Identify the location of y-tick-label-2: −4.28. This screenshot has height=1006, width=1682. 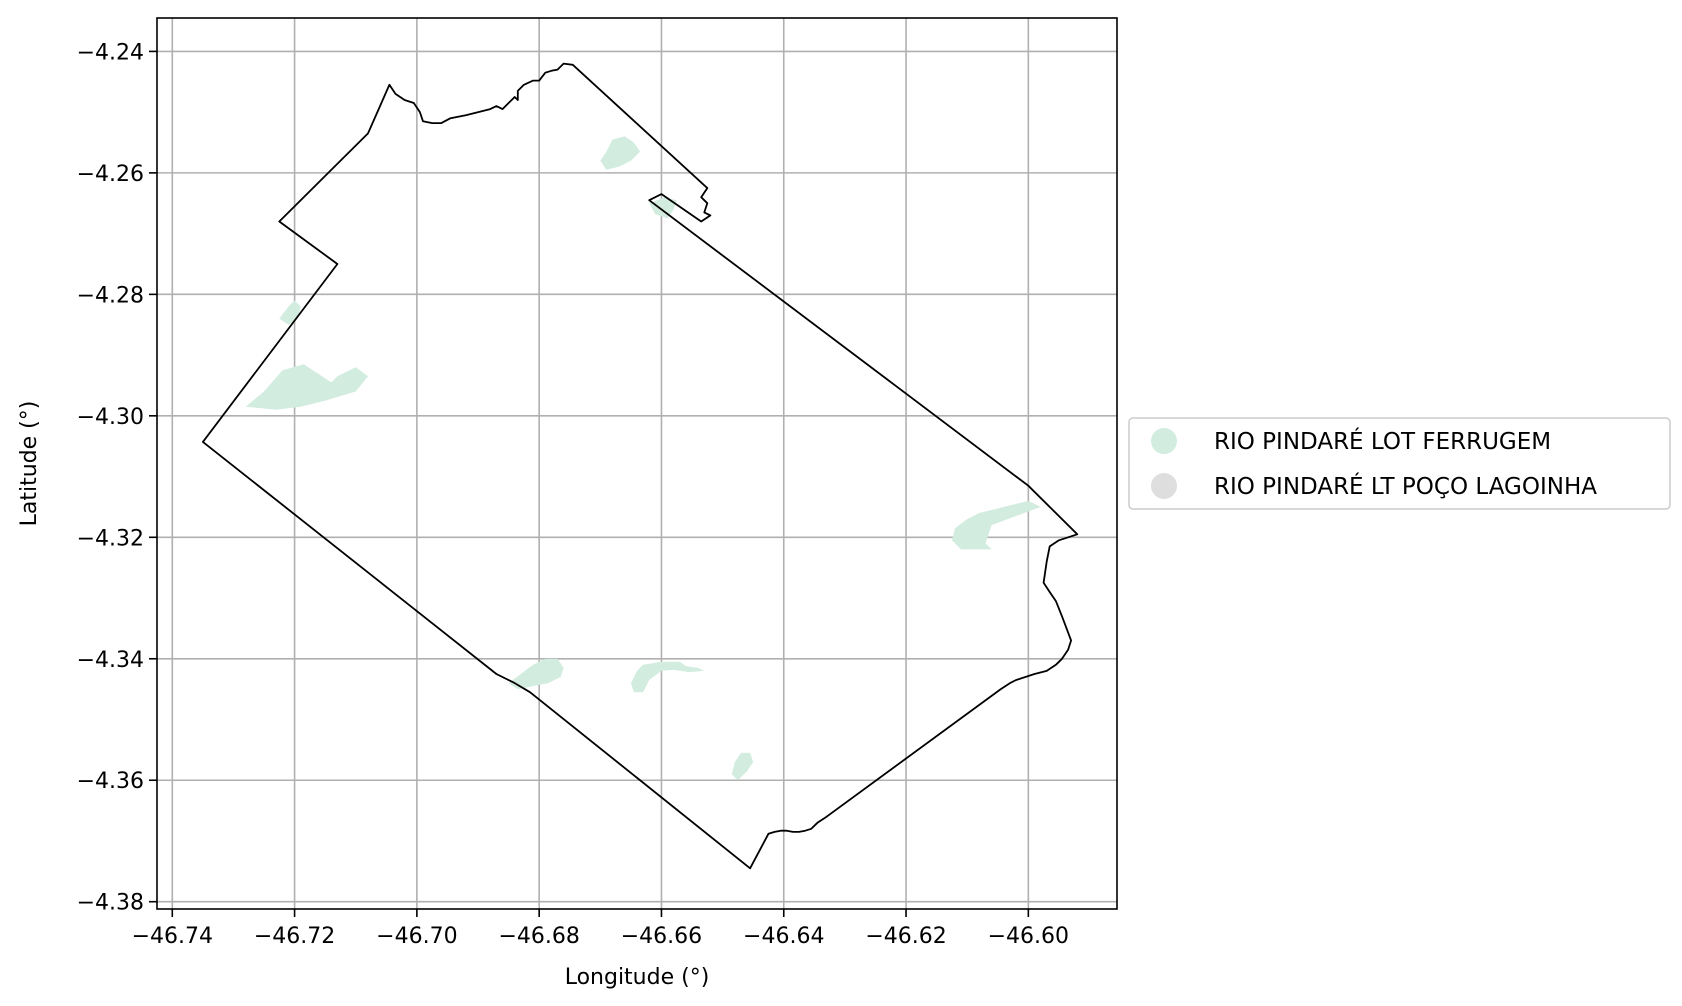
(110, 295).